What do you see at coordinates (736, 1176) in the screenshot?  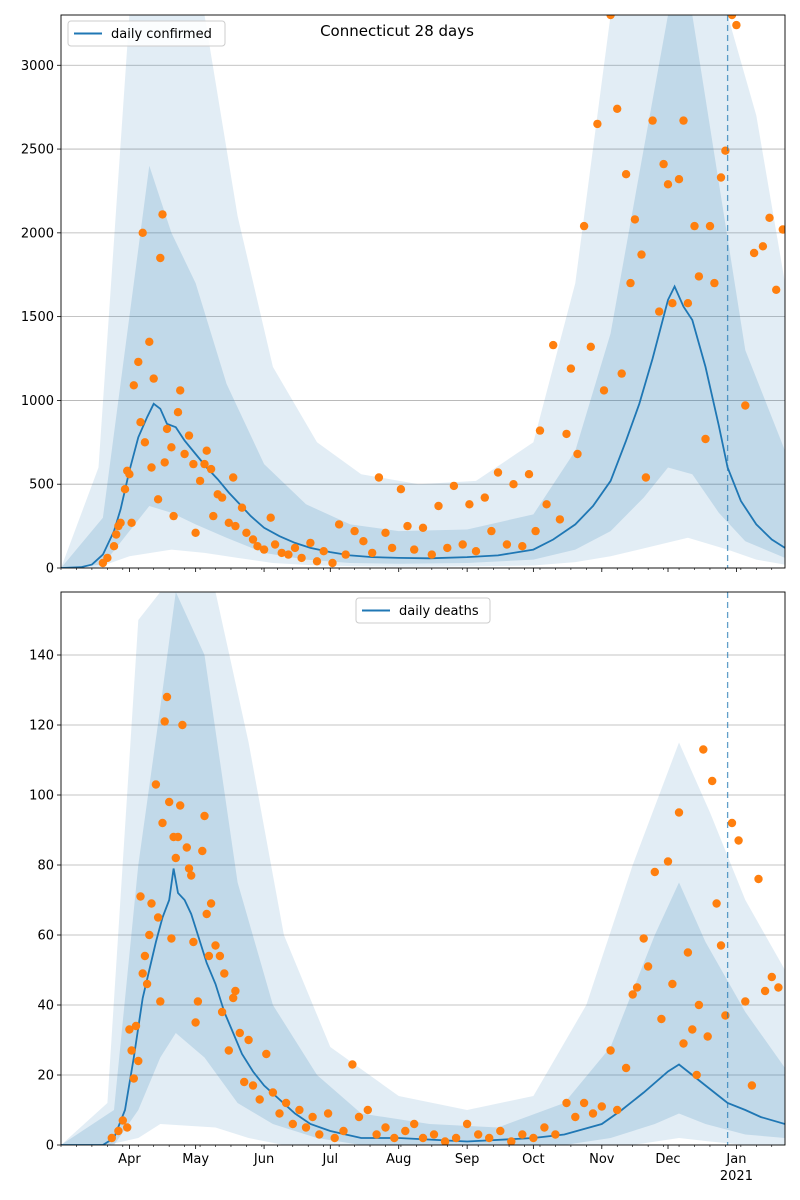 I see `x-year-label: 2021` at bounding box center [736, 1176].